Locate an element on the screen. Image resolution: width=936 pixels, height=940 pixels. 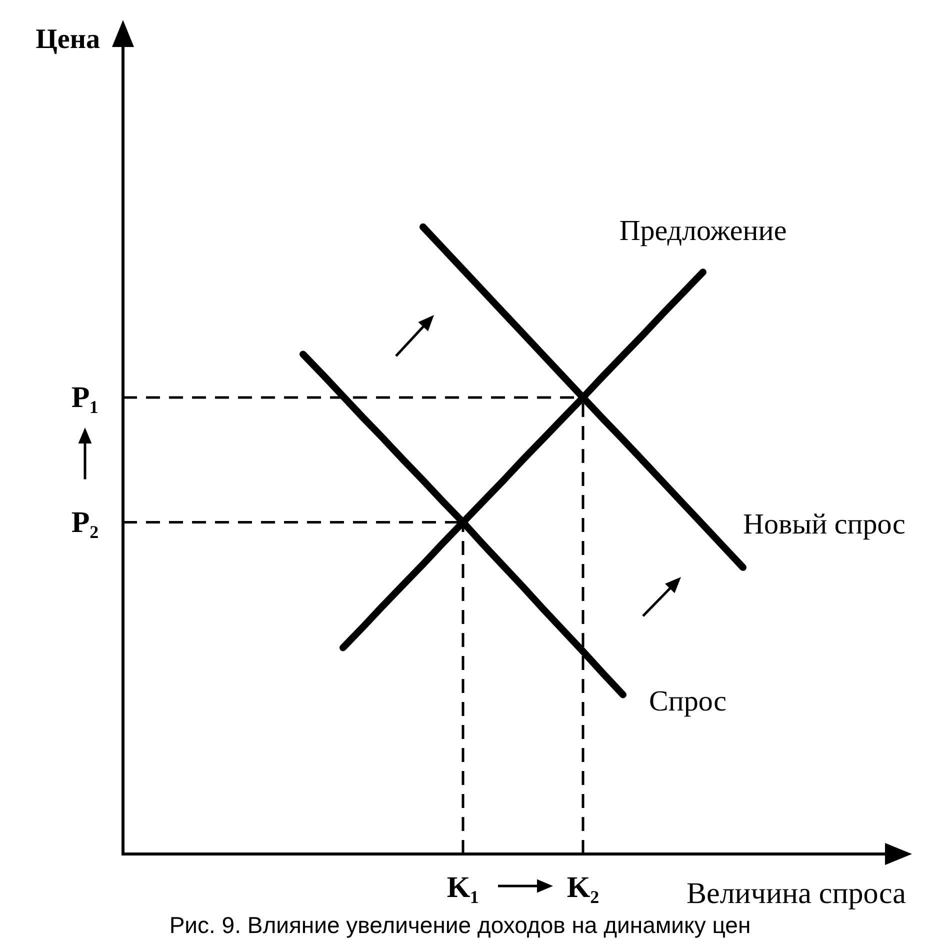
text: Рис. 9. Влияние увеличение доходов на динамику цен is located at coordinates (460, 925).